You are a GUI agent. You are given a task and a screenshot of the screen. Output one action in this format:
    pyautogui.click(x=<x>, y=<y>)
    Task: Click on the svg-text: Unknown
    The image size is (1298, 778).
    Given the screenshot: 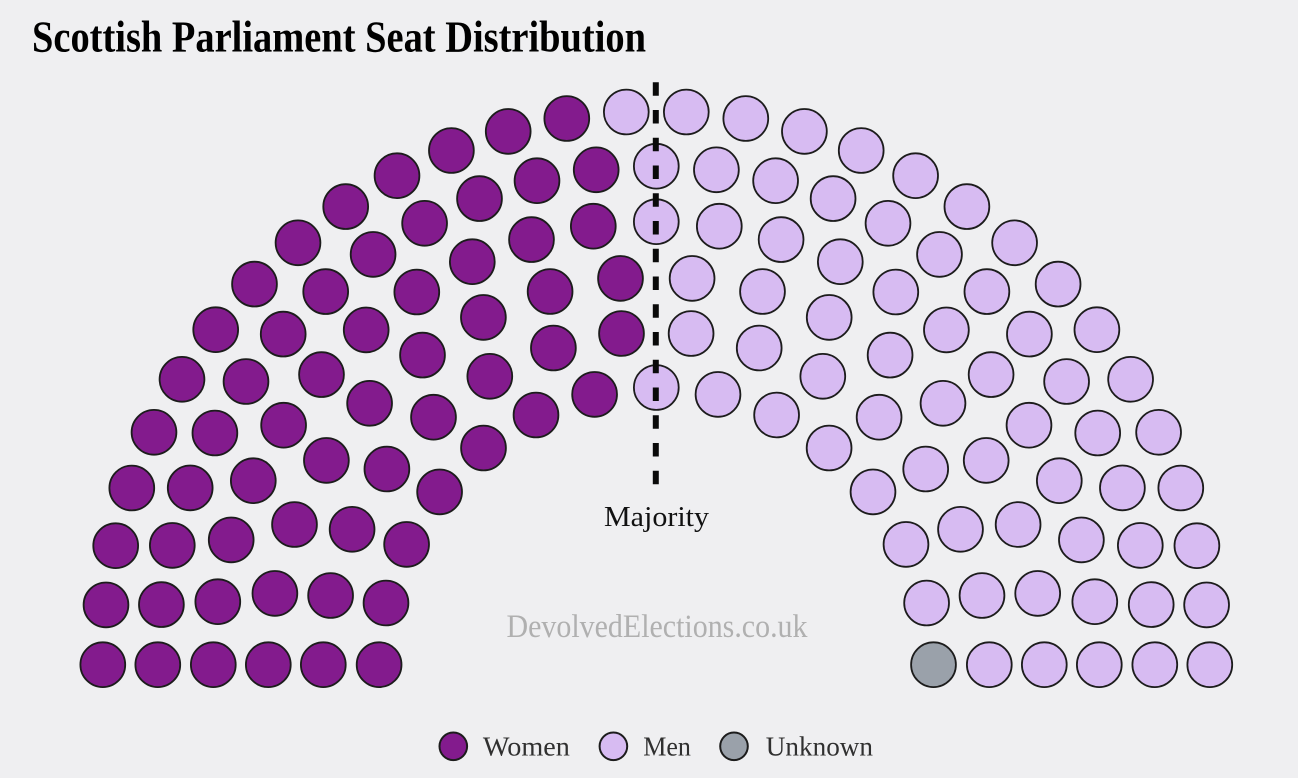 What is the action you would take?
    pyautogui.click(x=820, y=747)
    